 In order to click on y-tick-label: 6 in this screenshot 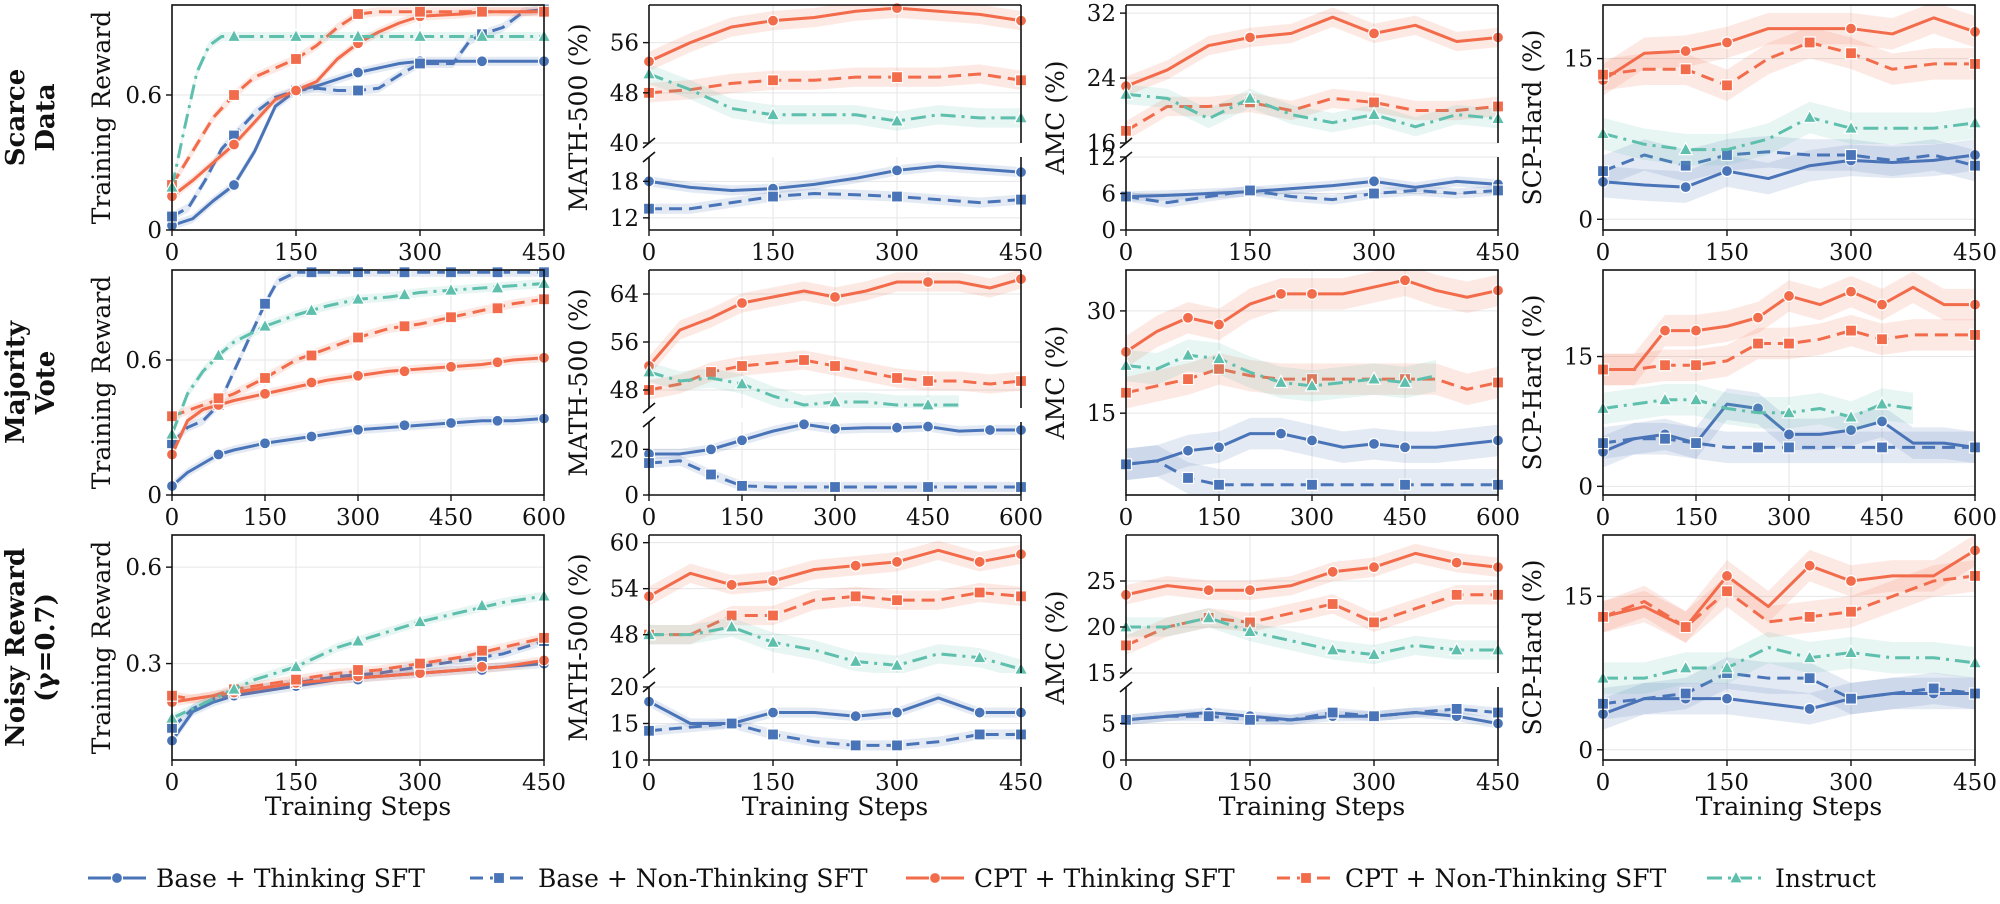, I will do `click(1108, 195)`.